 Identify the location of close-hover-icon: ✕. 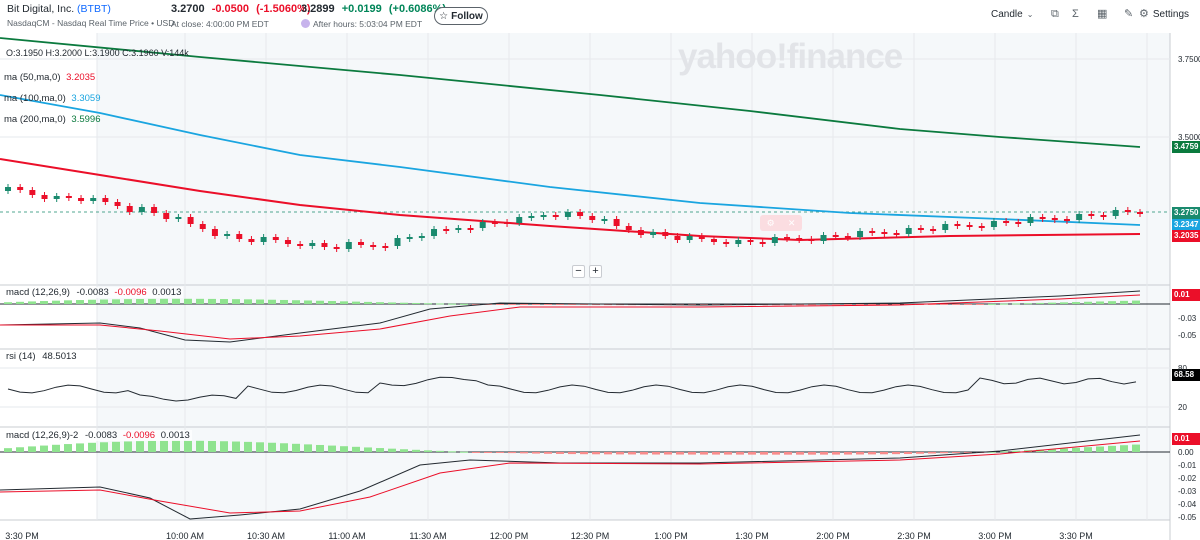
(791, 222).